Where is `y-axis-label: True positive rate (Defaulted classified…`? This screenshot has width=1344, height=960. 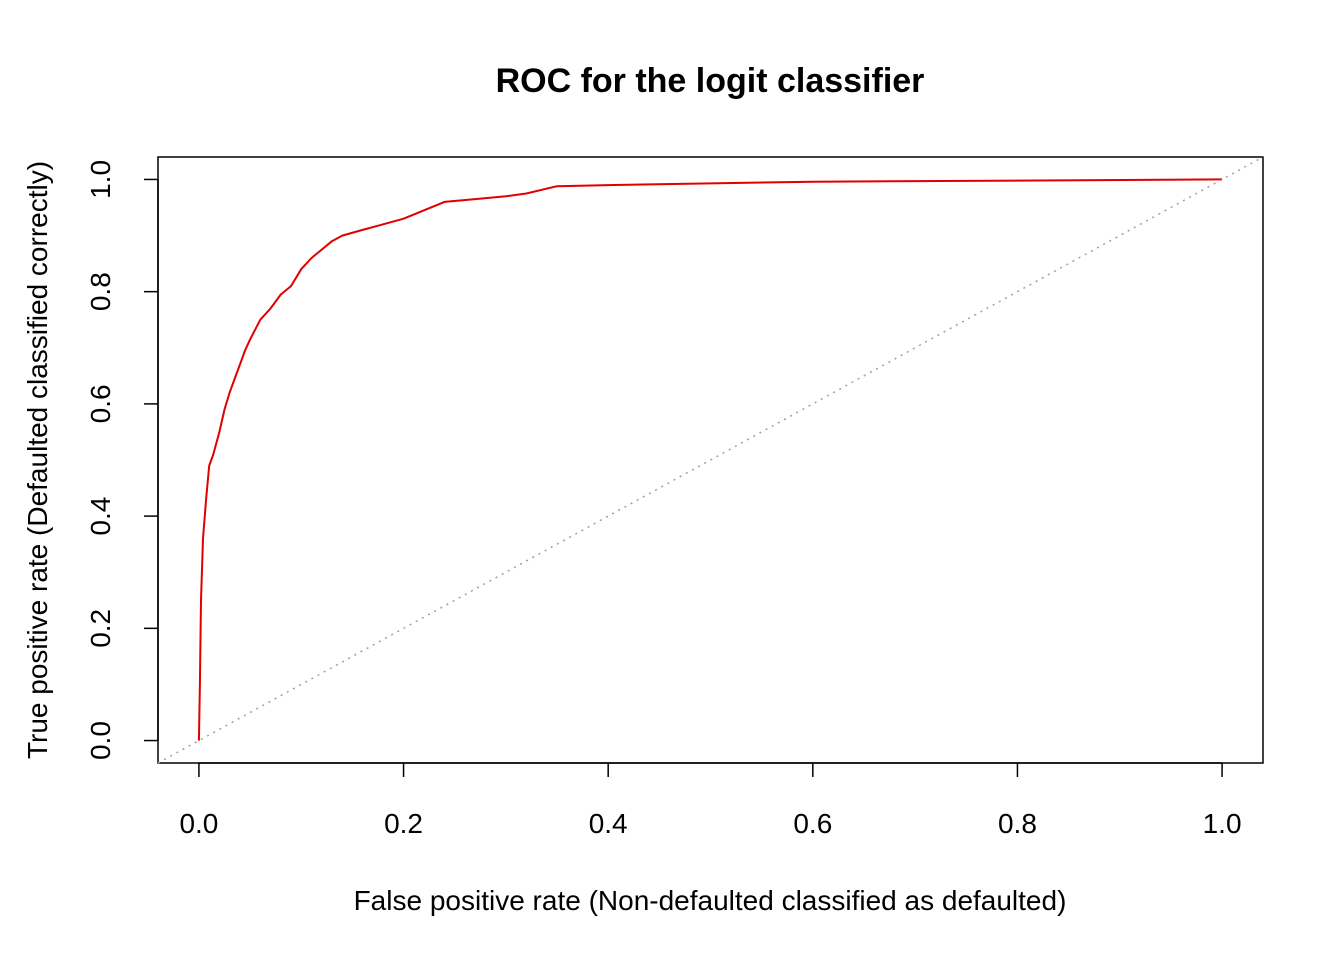
y-axis-label: True positive rate (Defaulted classified… is located at coordinates (37, 460).